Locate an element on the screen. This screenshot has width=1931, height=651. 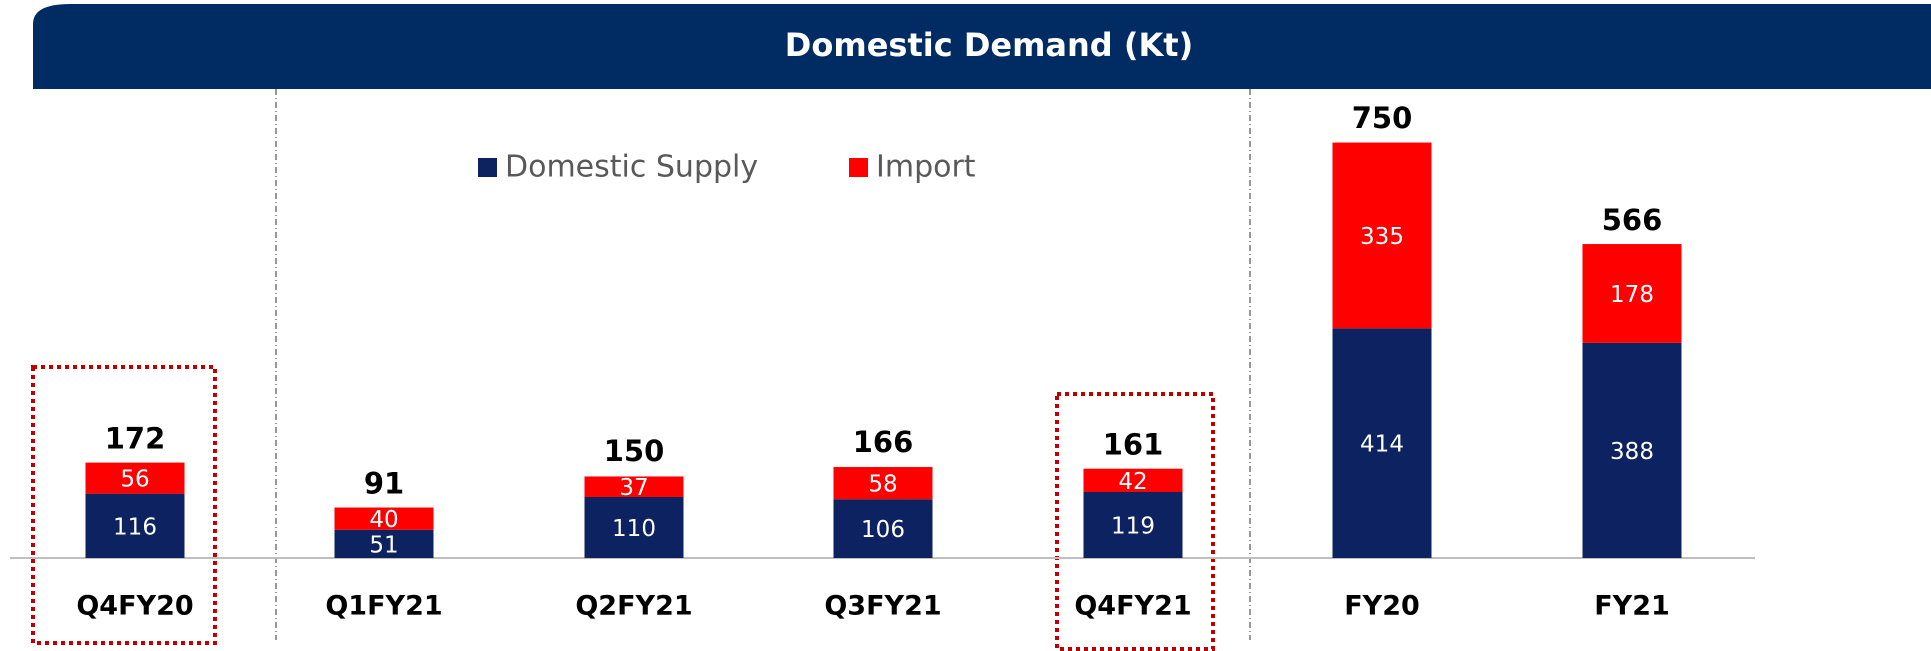
total-label: 150 is located at coordinates (634, 451).